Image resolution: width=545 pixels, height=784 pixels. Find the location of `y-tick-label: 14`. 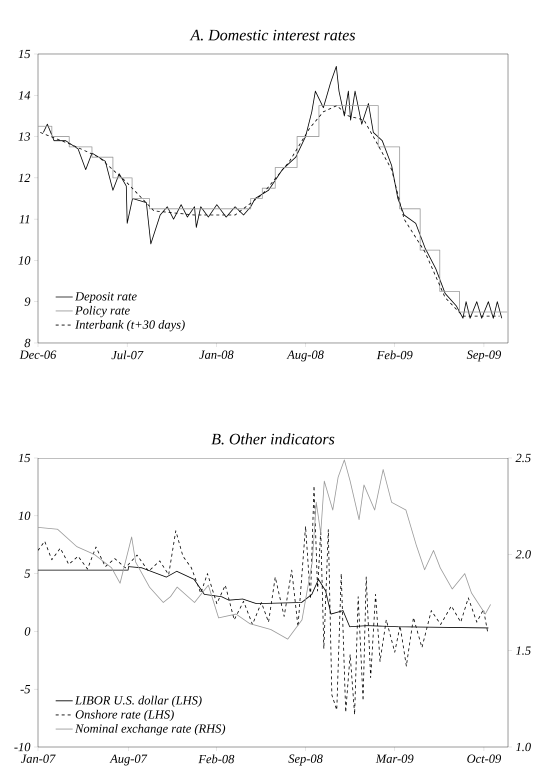

y-tick-label: 14 is located at coordinates (24, 95).